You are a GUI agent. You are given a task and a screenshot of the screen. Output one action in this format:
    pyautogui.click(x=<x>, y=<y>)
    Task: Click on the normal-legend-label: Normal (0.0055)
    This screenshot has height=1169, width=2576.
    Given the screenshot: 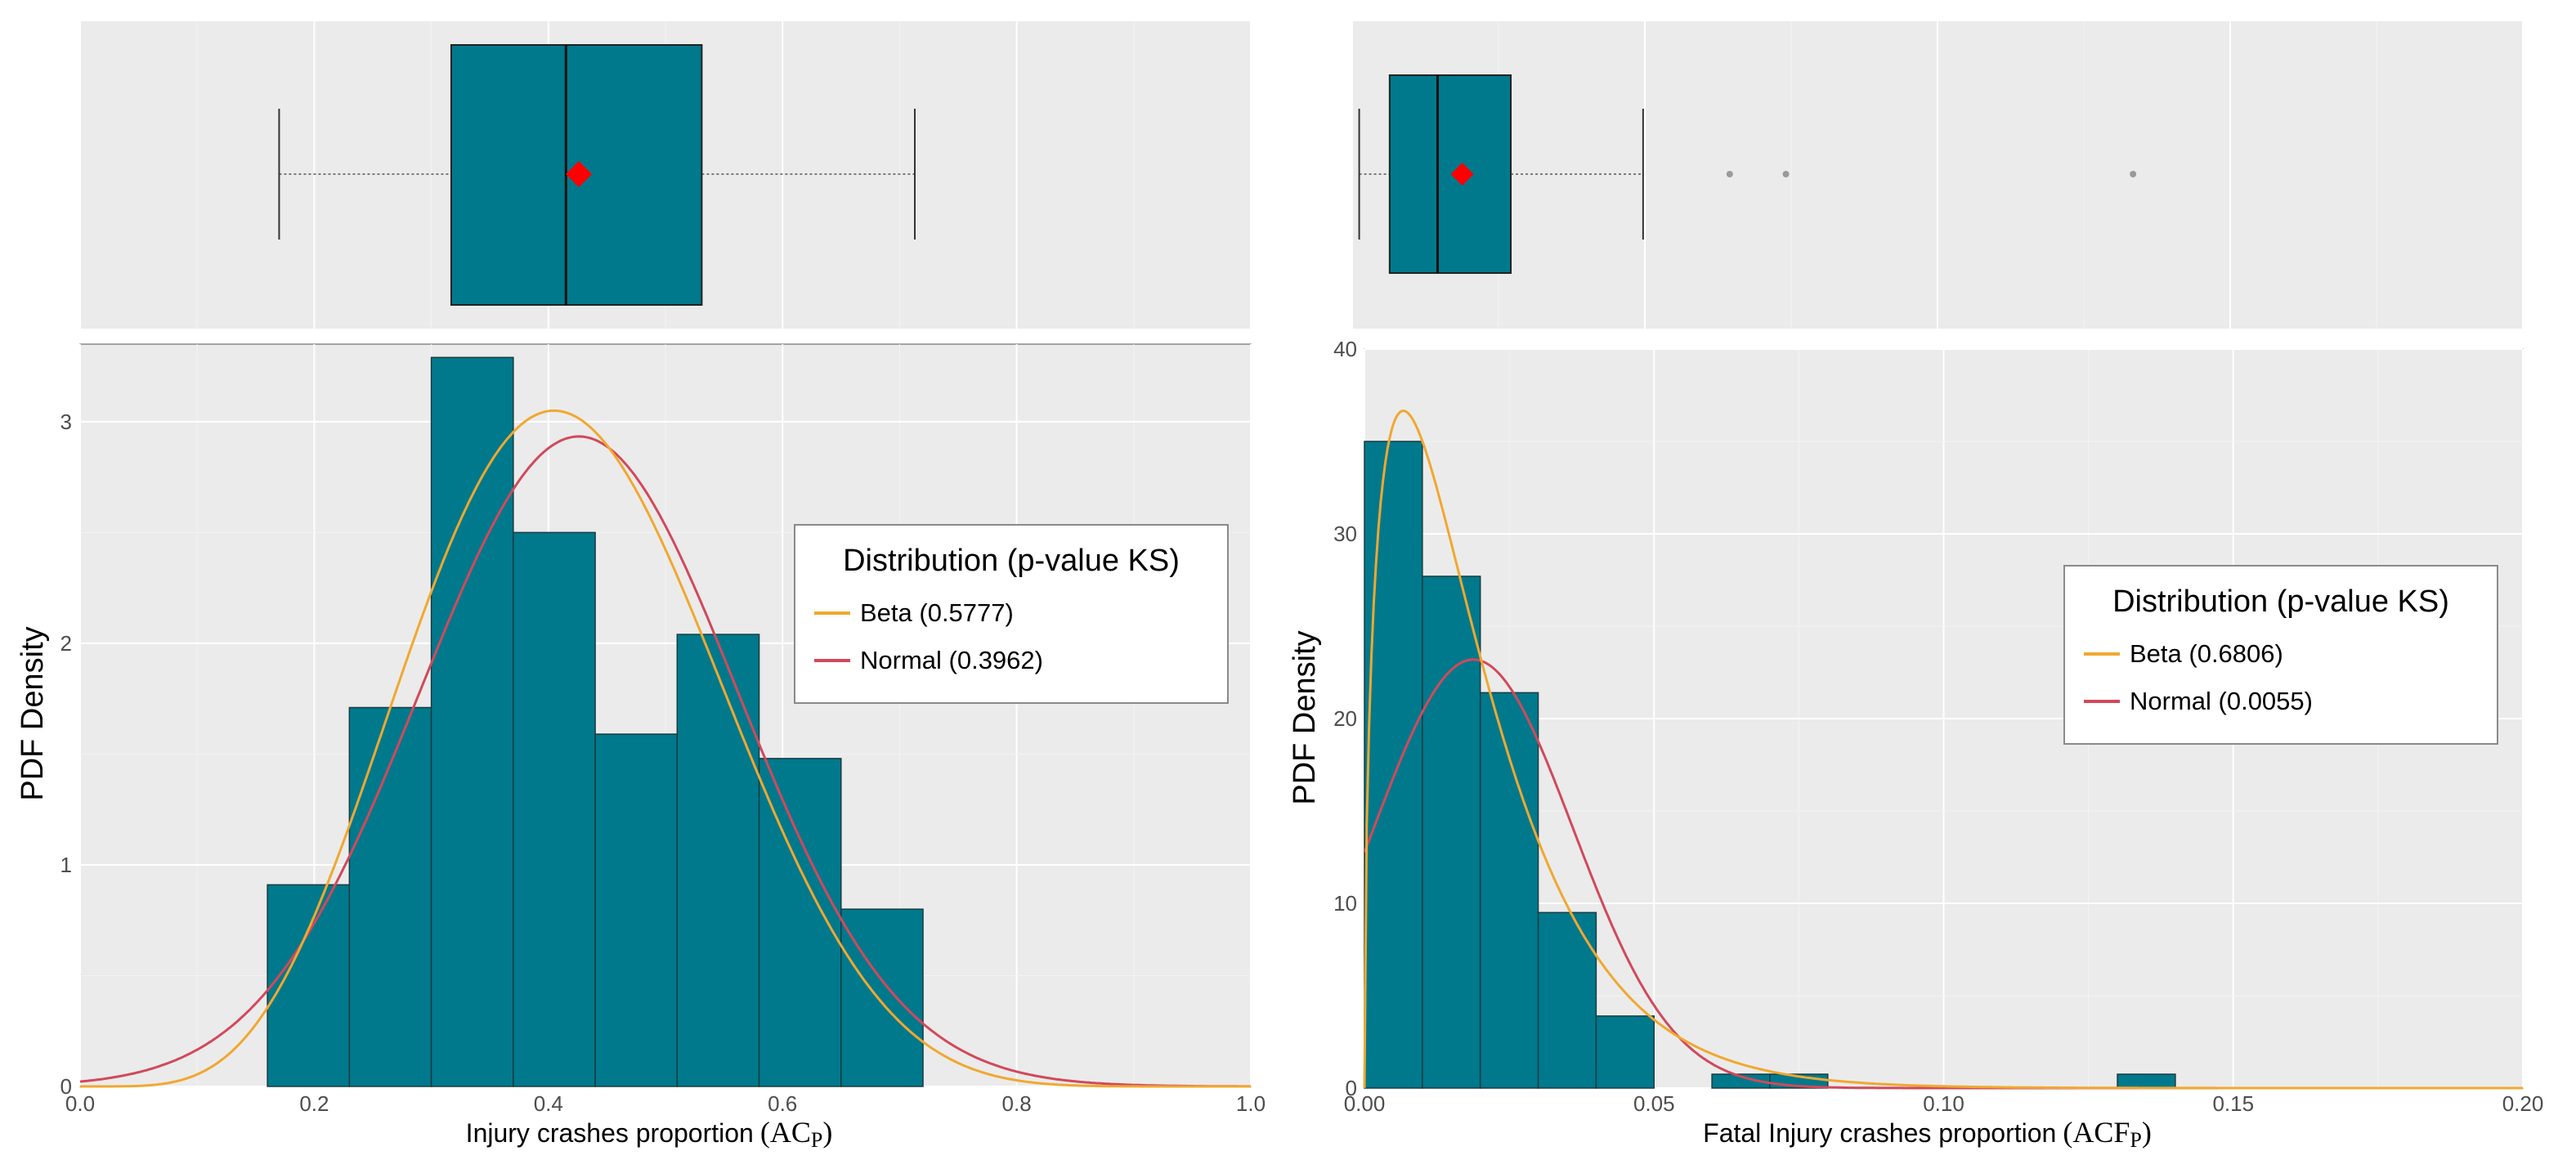 What is the action you would take?
    pyautogui.click(x=2221, y=701)
    